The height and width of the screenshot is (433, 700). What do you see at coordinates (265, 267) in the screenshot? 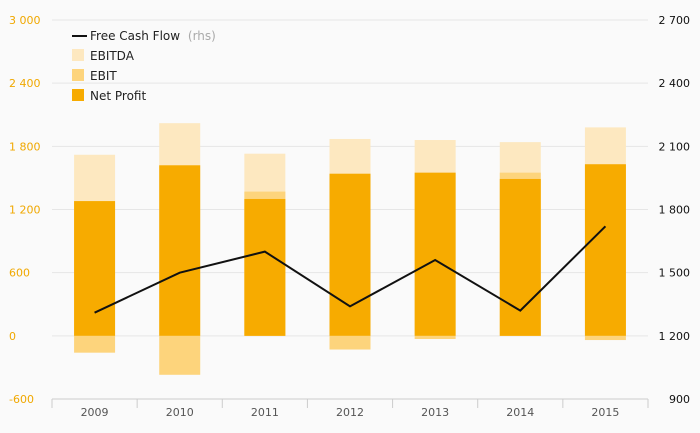
I see `bar-net-profit-2011` at bounding box center [265, 267].